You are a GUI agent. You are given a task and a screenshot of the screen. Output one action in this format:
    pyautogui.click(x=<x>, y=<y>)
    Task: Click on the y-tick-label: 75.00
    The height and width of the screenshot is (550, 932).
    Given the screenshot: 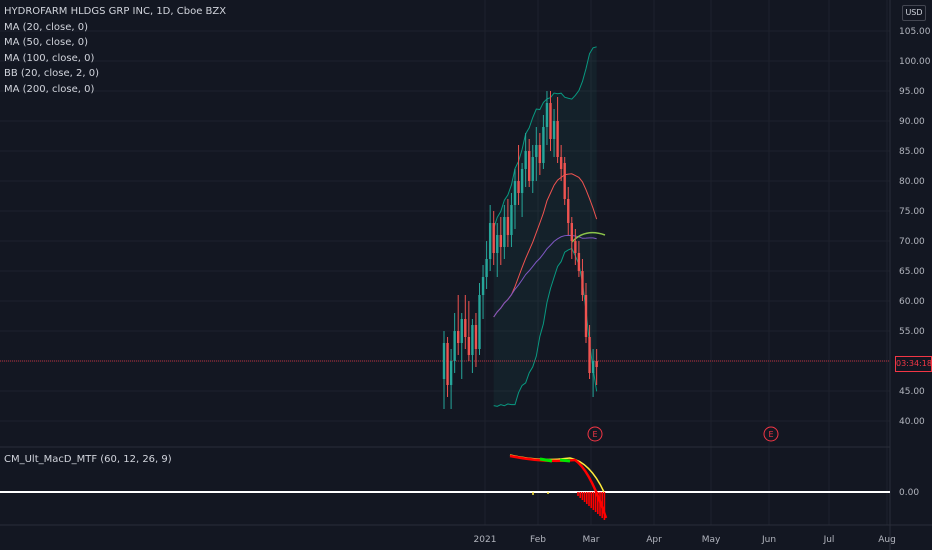 What is the action you would take?
    pyautogui.click(x=912, y=212)
    